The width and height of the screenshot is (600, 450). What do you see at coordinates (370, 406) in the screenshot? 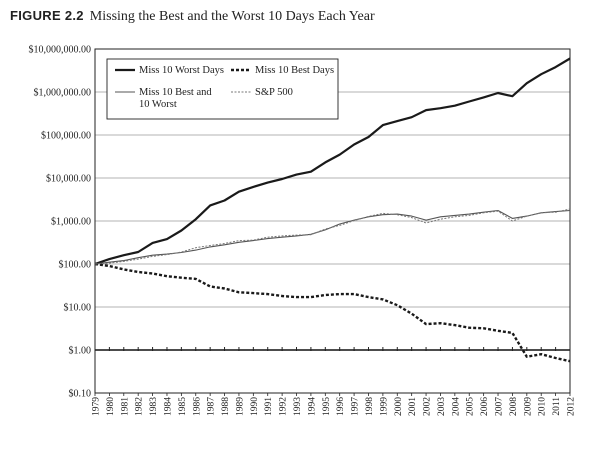
I see `x-tick-label: 1998` at bounding box center [370, 406].